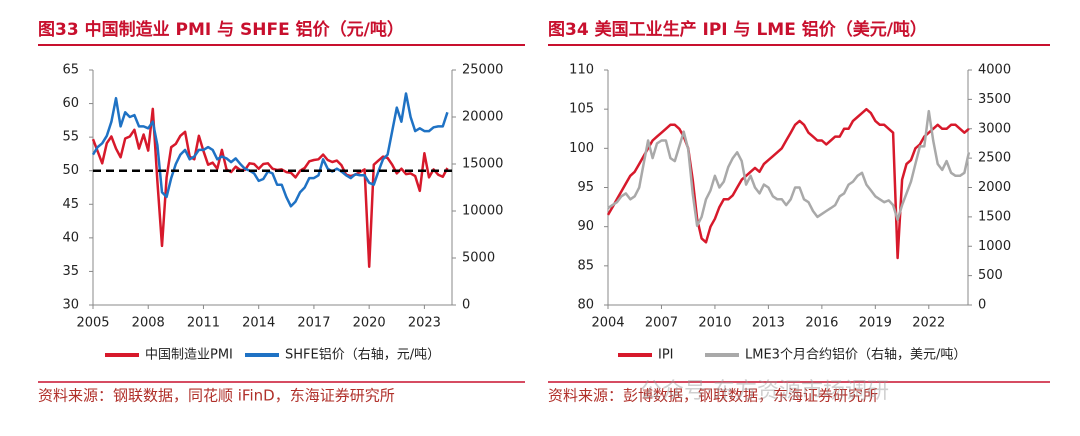 This screenshot has height=436, width=1080. I want to click on y2-tick-label: 1500, so click(994, 216).